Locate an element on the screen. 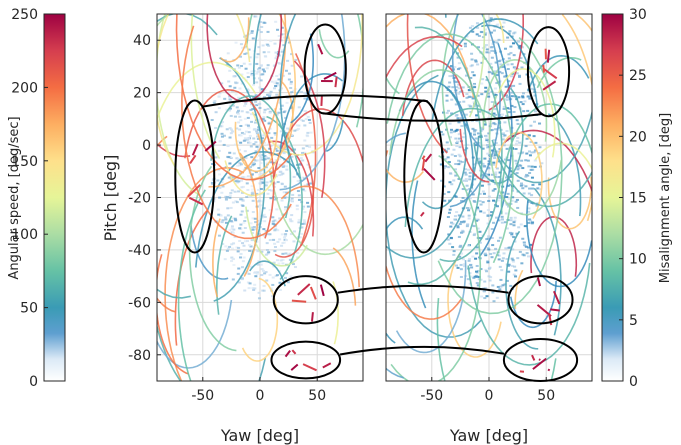 The image size is (681, 445). y-tick-label: 40 is located at coordinates (142, 41).